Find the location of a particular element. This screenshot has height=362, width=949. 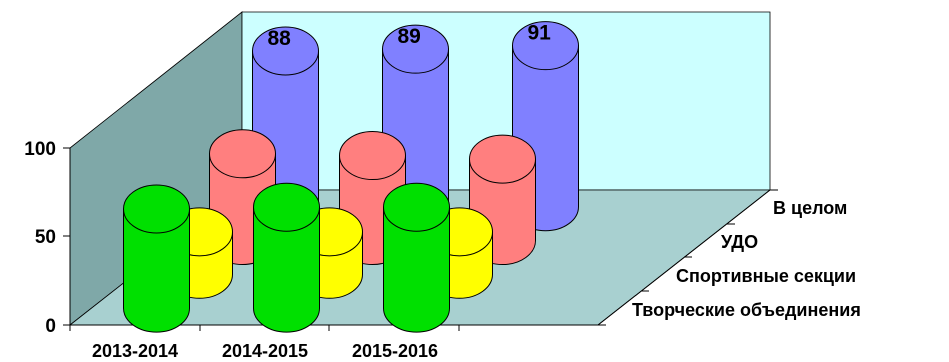

y-tick-label-100: 100 is located at coordinates (40, 149).